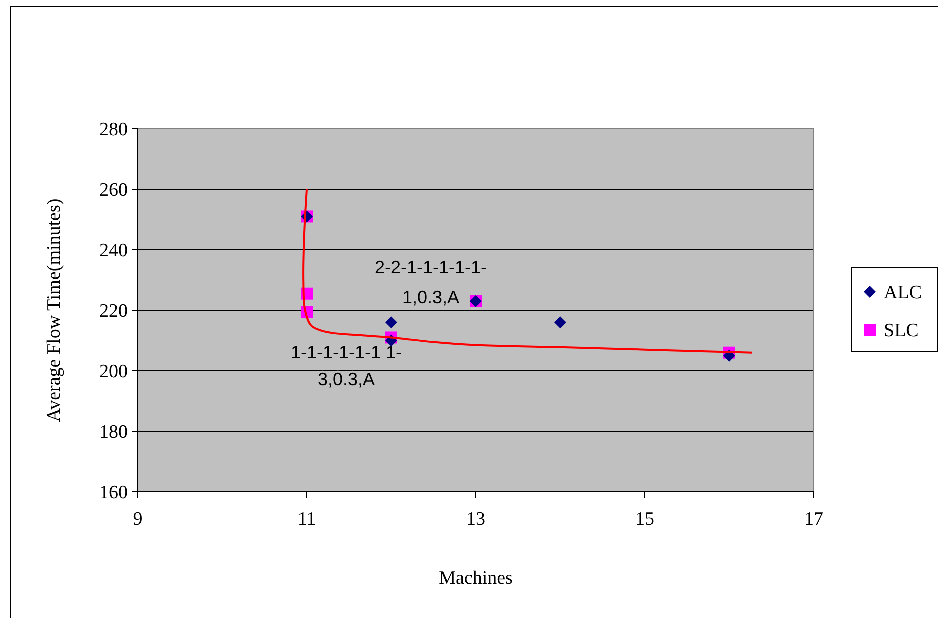 This screenshot has height=618, width=938. Describe the element at coordinates (114, 251) in the screenshot. I see `y-tick-label: 240` at that location.